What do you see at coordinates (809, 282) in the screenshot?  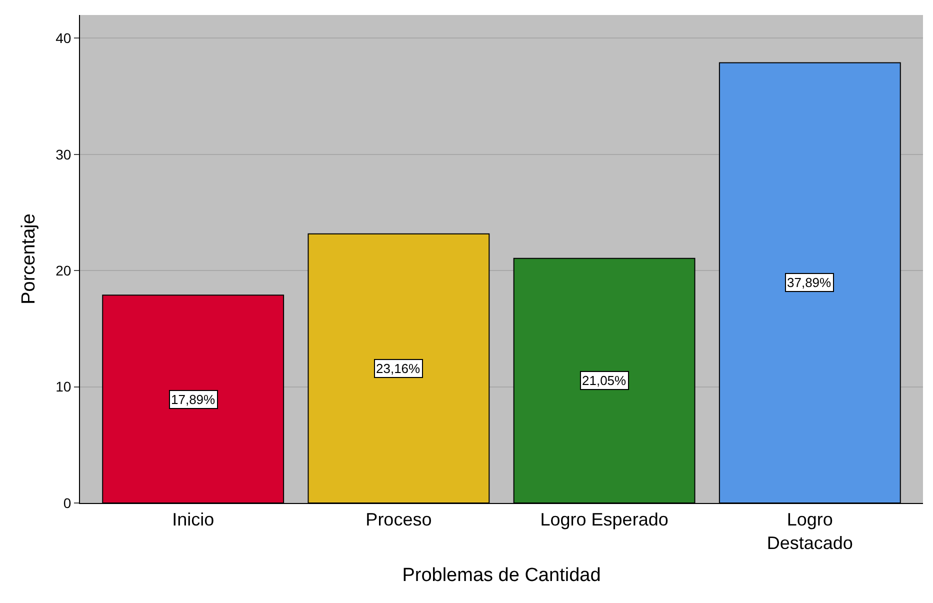 I see `data-label: 37,89%` at bounding box center [809, 282].